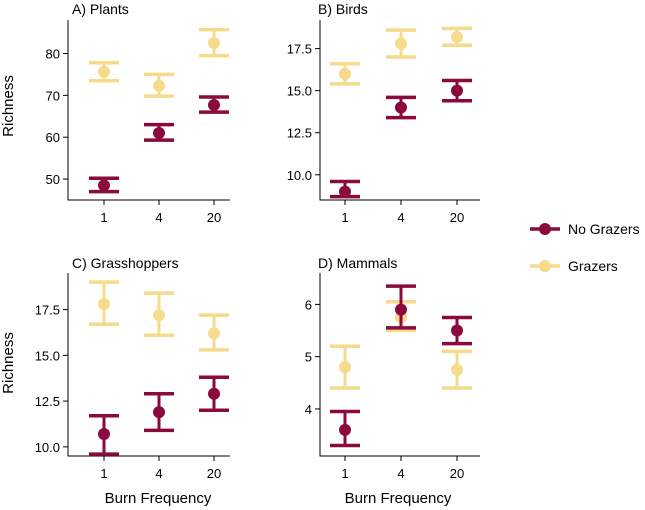  I want to click on legend-label-no-grazers: No Grazers, so click(604, 229).